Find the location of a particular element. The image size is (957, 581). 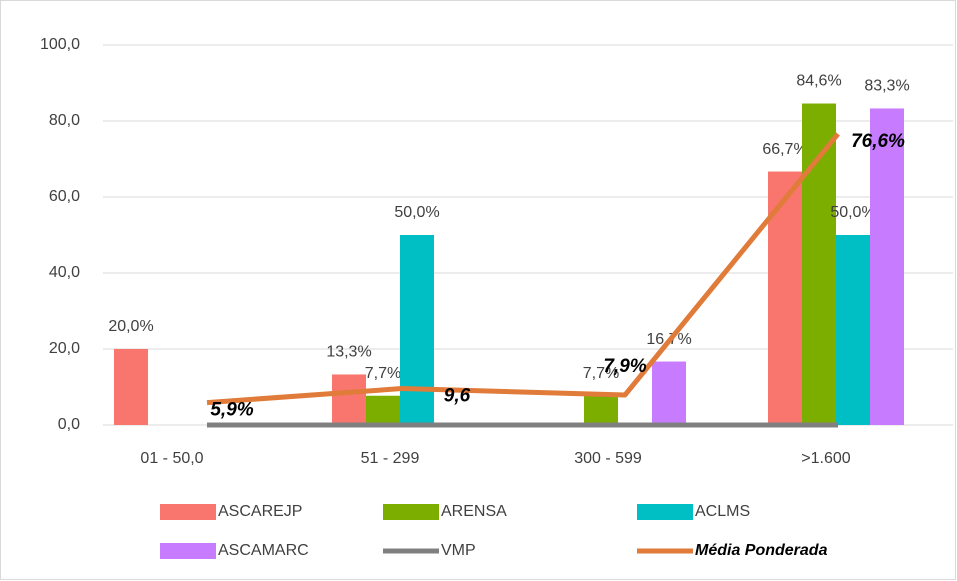

legend-label: ARENSA is located at coordinates (474, 511).